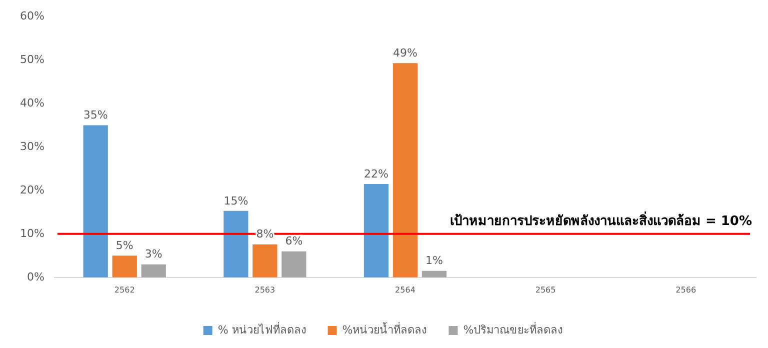  What do you see at coordinates (405, 289) in the screenshot?
I see `x-tick-label: 2564` at bounding box center [405, 289].